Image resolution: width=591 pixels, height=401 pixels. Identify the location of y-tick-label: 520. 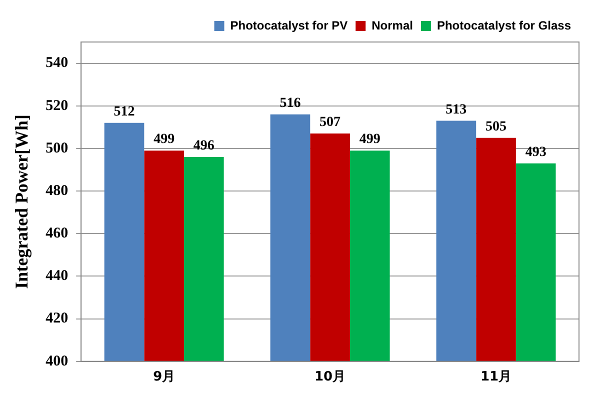
(57, 106).